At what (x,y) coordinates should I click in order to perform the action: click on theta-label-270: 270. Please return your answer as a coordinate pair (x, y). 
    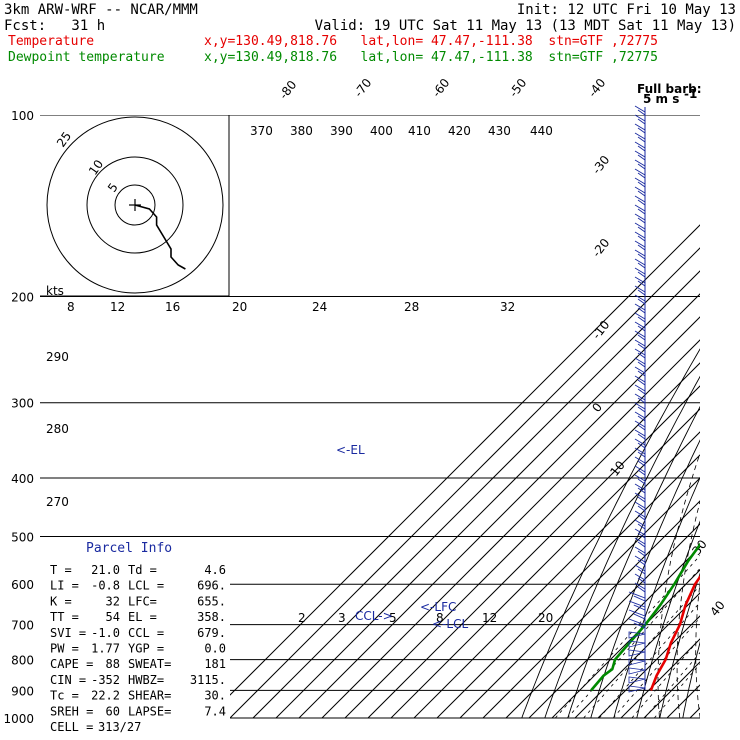
    Looking at the image, I should click on (57, 502).